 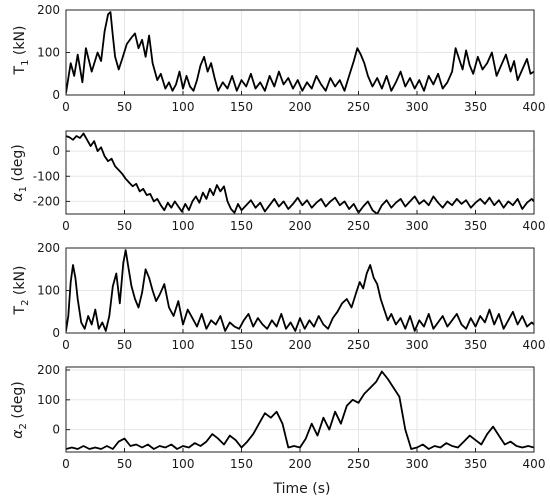 What do you see at coordinates (48, 291) in the screenshot?
I see `panel-3-ytick-label-1: 100` at bounding box center [48, 291].